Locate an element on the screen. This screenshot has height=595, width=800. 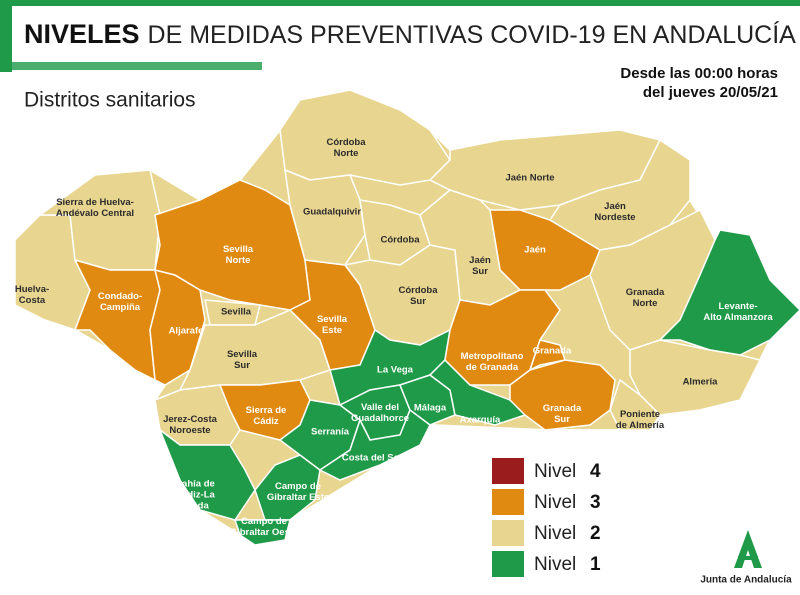
district-label: Cádiz is located at coordinates (266, 421).